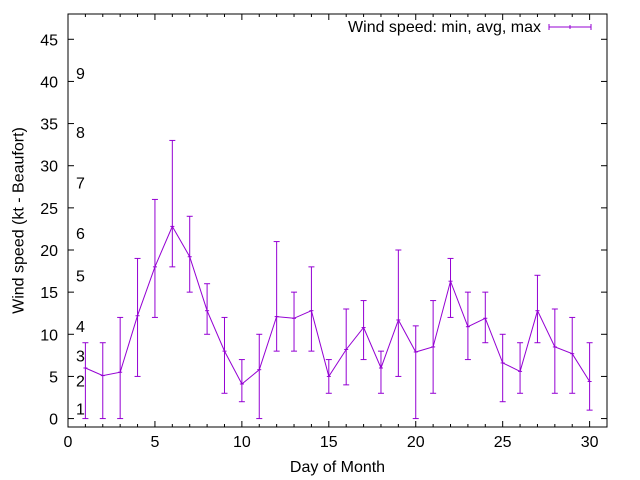  I want to click on y-tick-label: 10, so click(49, 335).